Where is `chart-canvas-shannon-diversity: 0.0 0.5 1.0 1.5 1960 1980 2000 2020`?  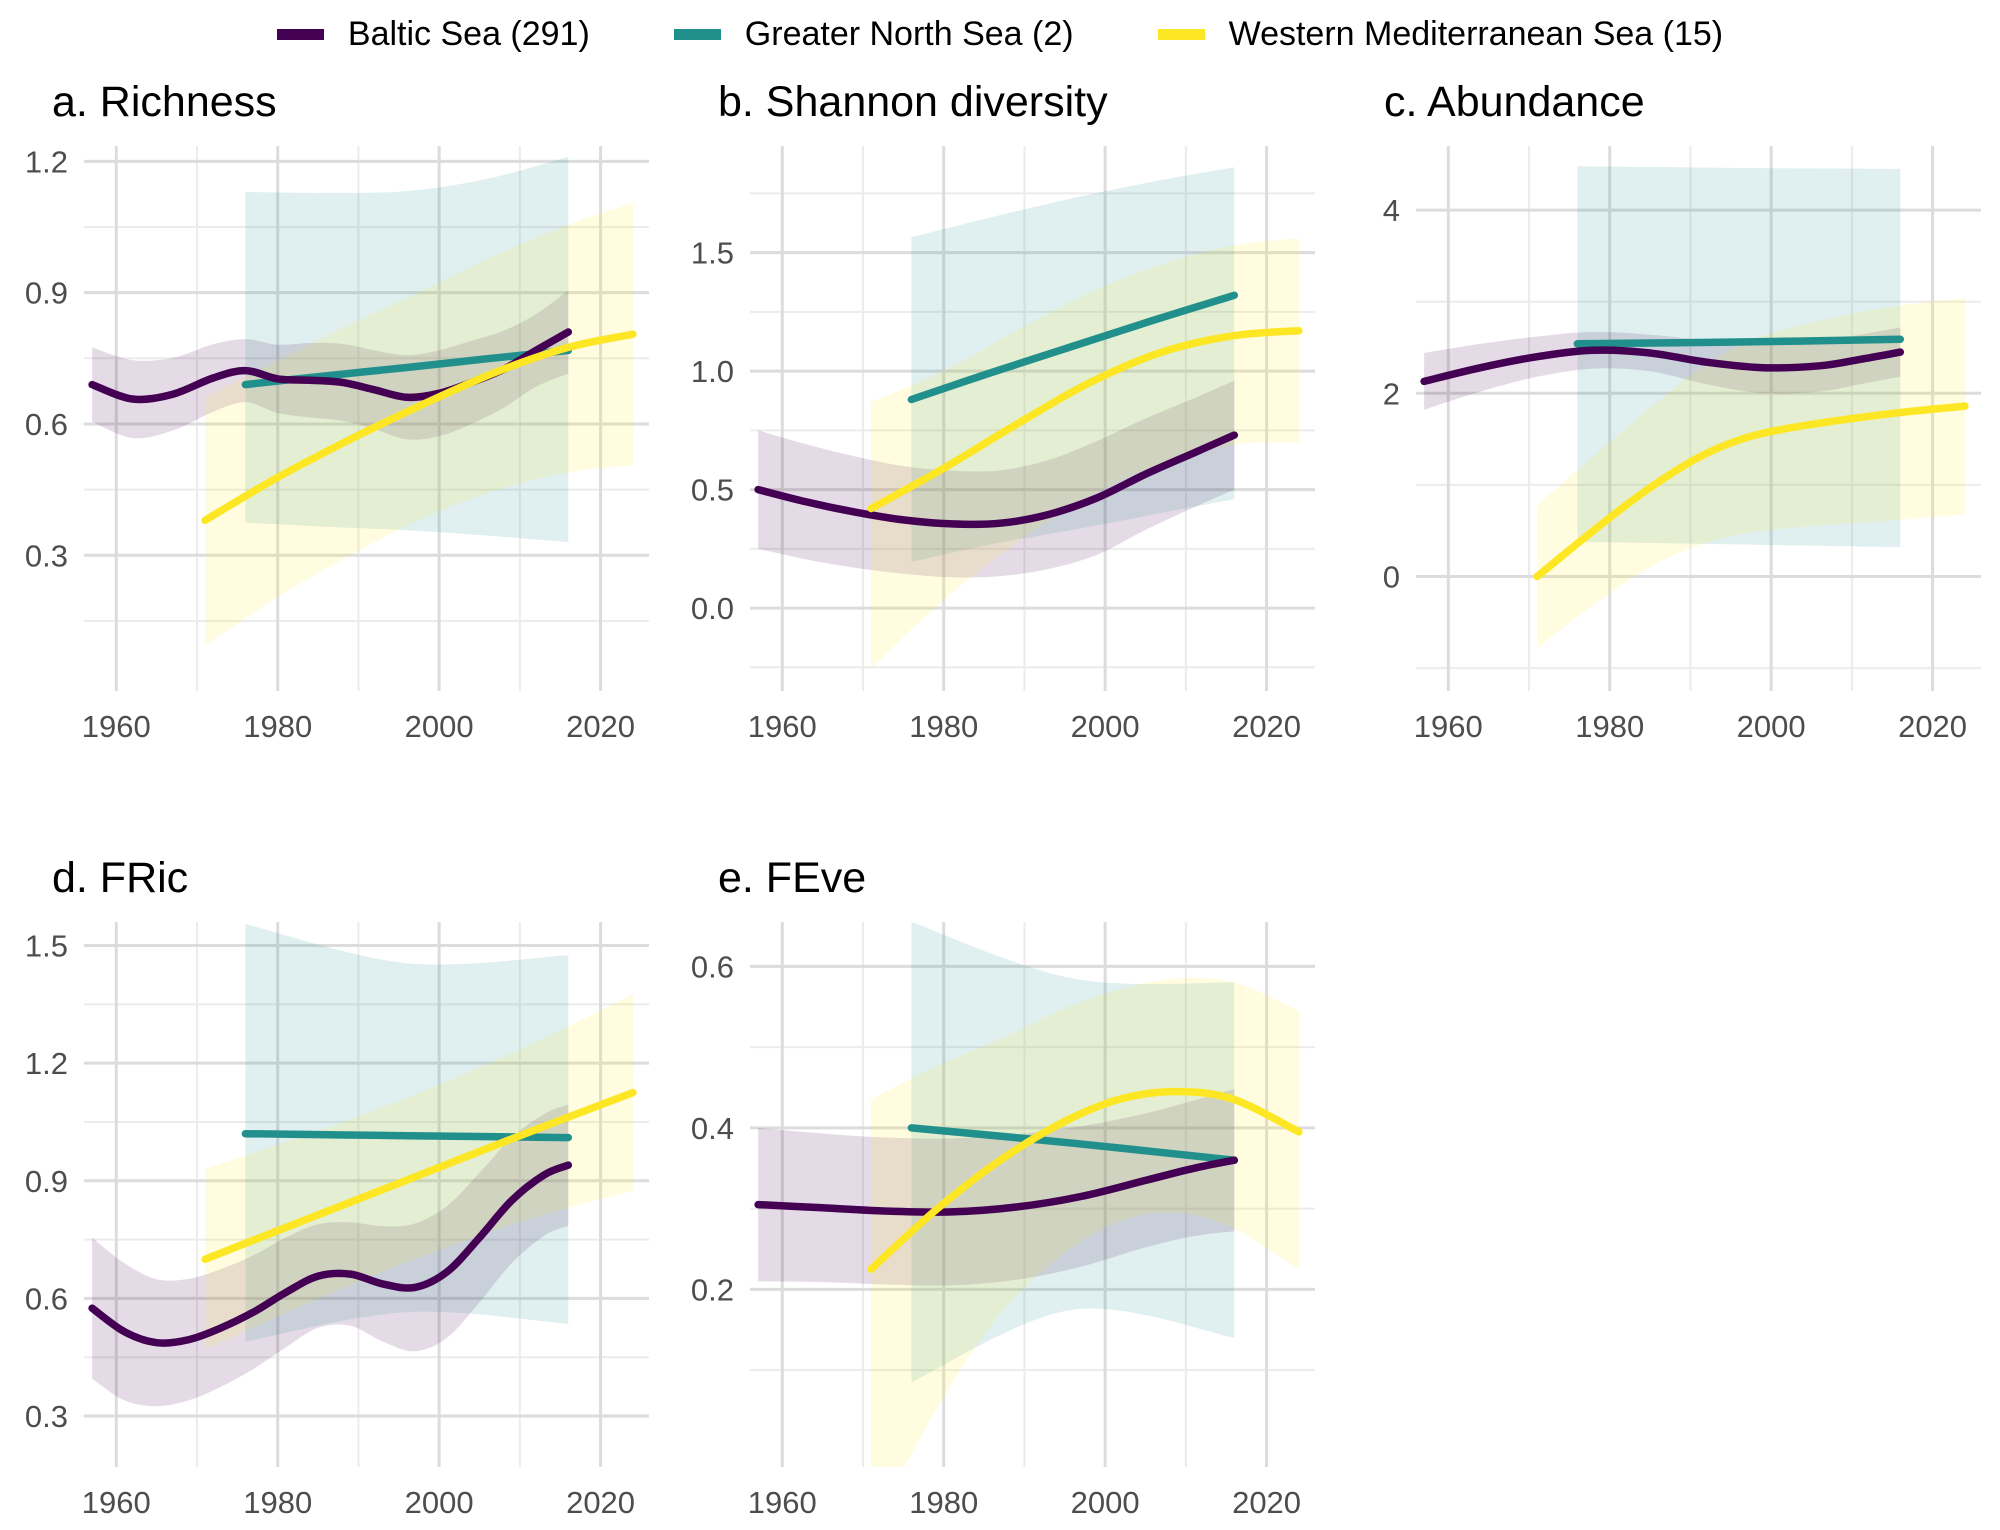
chart-canvas-shannon-diversity: 0.0 0.5 1.0 1.5 1960 1980 2000 2020 is located at coordinates (1003, 445).